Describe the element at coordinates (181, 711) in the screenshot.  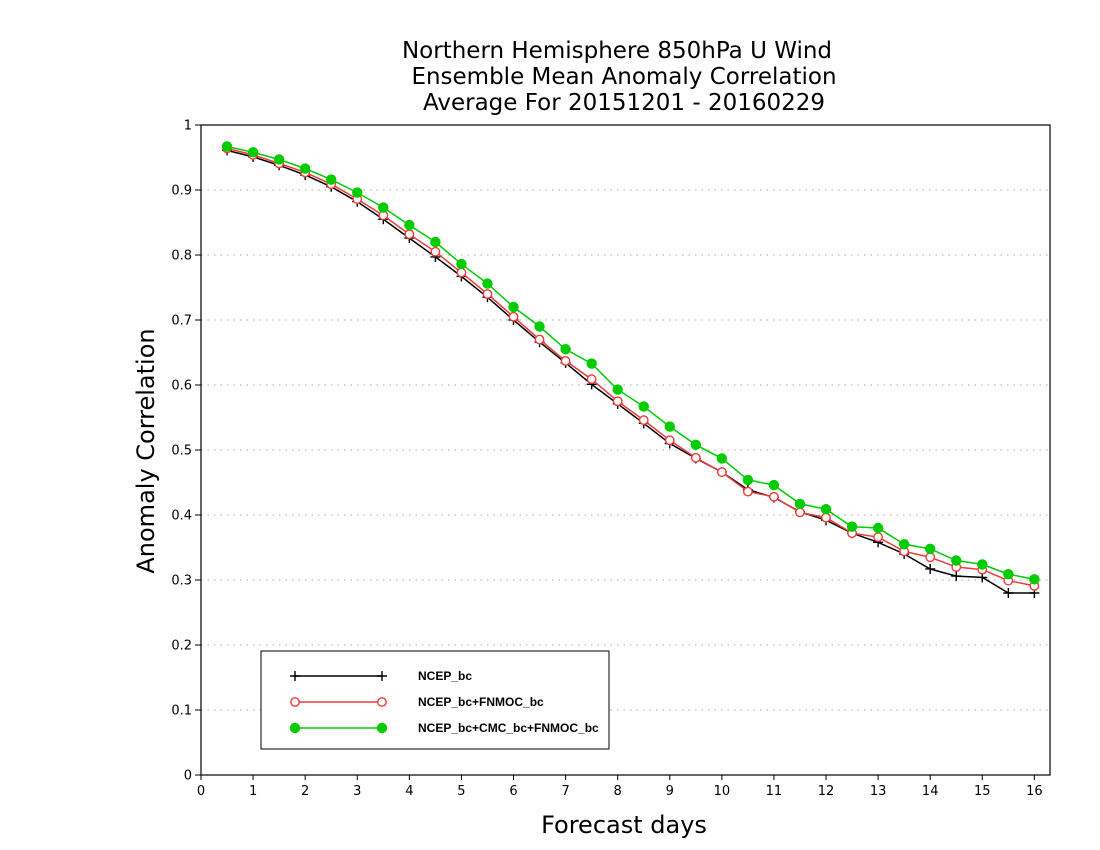
I see `y-tick-label: 0.1` at that location.